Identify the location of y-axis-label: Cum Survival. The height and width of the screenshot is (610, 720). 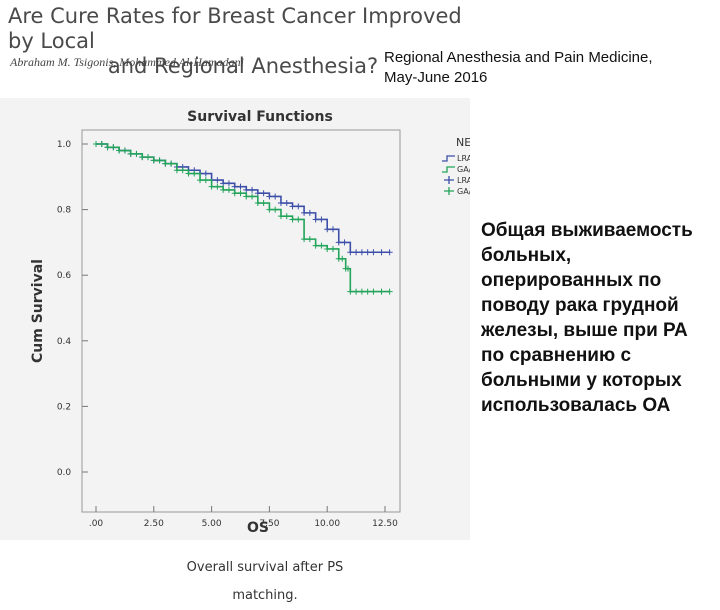
(38, 311).